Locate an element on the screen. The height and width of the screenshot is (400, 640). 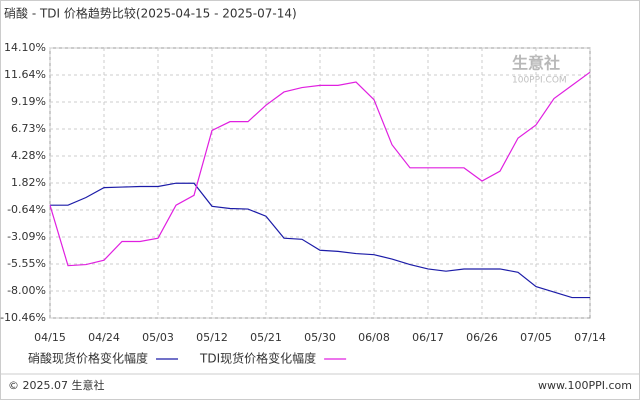
x-tick-label: 06/17 is located at coordinates (428, 337).